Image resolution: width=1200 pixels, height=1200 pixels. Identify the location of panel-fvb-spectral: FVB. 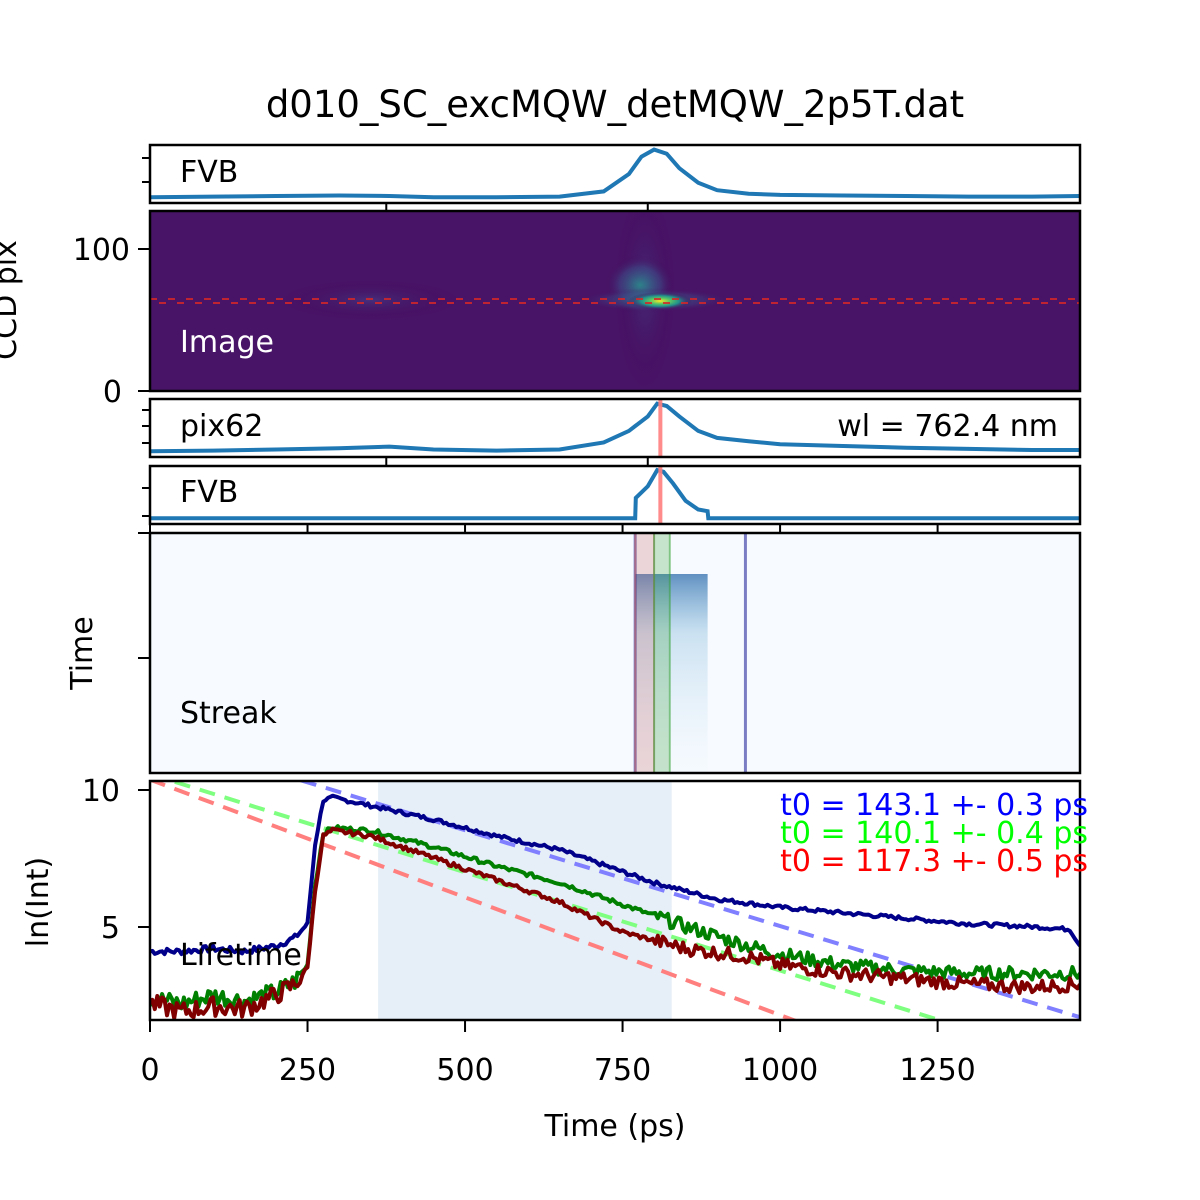
(612, 177).